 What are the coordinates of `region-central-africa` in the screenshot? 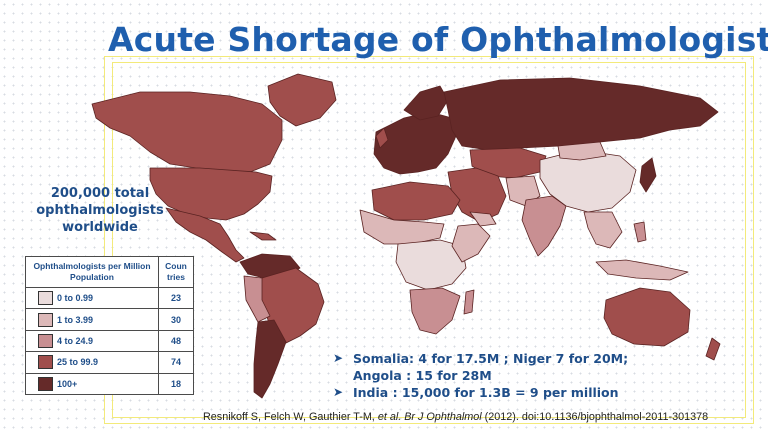 It's located at (431, 265).